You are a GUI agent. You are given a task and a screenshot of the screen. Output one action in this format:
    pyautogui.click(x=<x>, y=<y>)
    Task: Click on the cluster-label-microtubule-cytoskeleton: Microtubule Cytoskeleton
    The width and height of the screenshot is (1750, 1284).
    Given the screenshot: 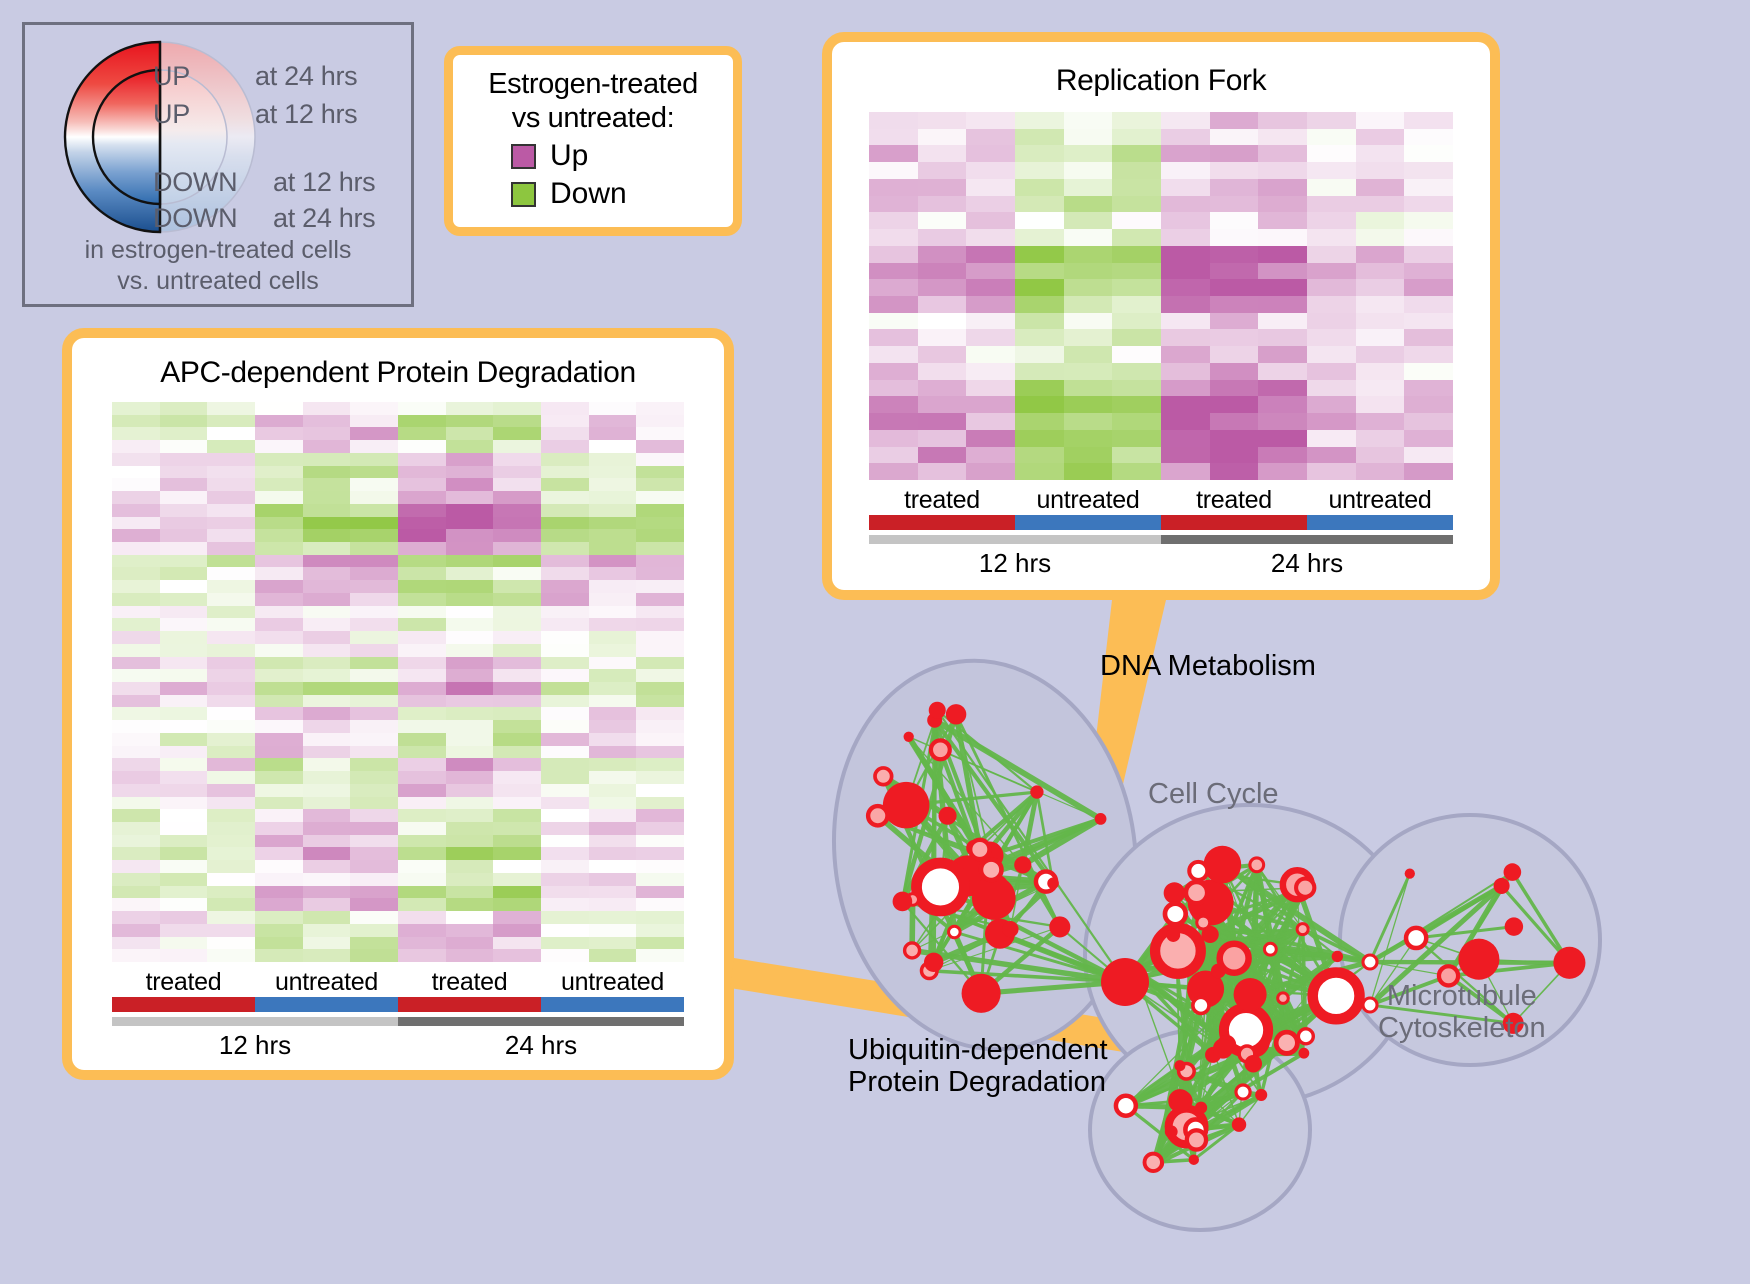 What is the action you would take?
    pyautogui.click(x=1462, y=1012)
    